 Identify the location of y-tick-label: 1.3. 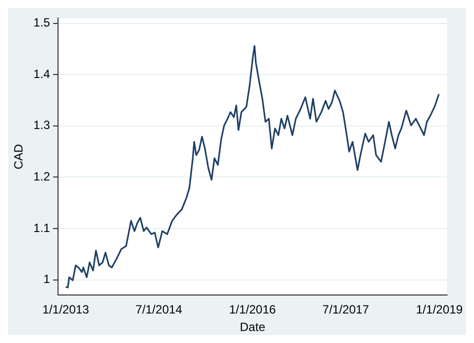
(41, 125).